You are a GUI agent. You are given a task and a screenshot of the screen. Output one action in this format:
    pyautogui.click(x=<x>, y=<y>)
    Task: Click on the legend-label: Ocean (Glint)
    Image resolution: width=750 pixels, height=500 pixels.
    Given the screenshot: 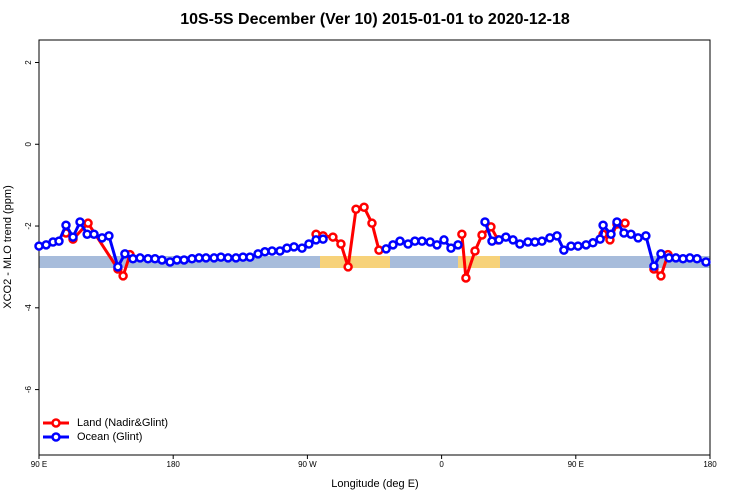 What is the action you would take?
    pyautogui.click(x=109, y=437)
    